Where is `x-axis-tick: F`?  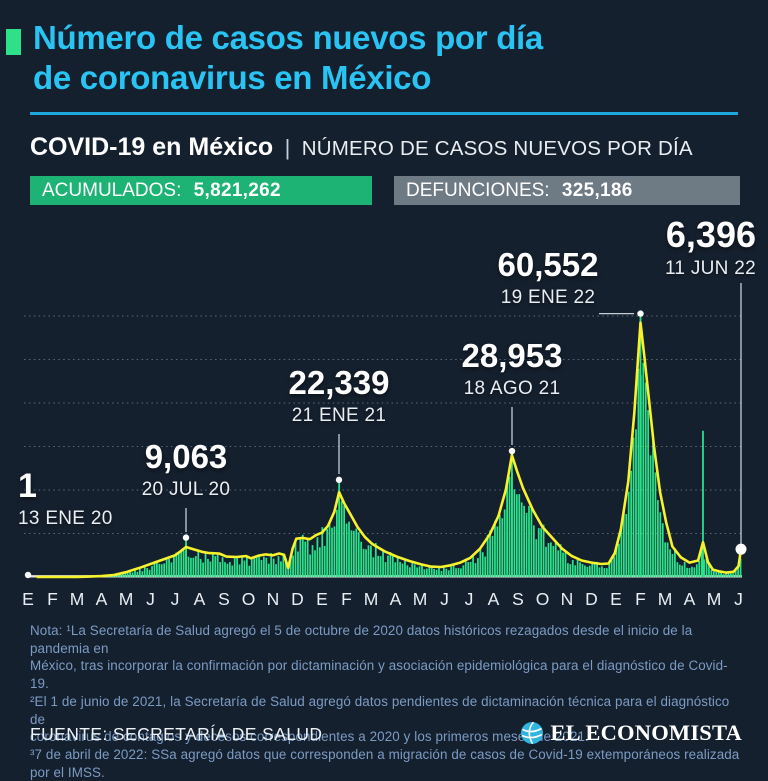
x-axis-tick: F is located at coordinates (641, 599).